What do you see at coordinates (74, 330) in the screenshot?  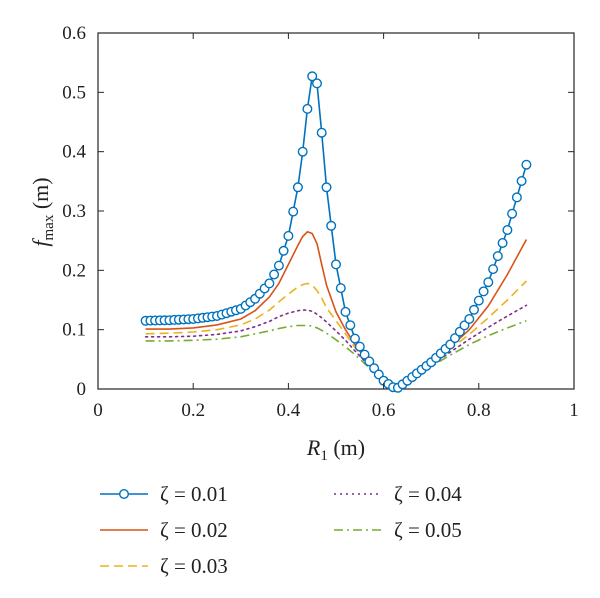 I see `y-tick-label: 0.1` at bounding box center [74, 330].